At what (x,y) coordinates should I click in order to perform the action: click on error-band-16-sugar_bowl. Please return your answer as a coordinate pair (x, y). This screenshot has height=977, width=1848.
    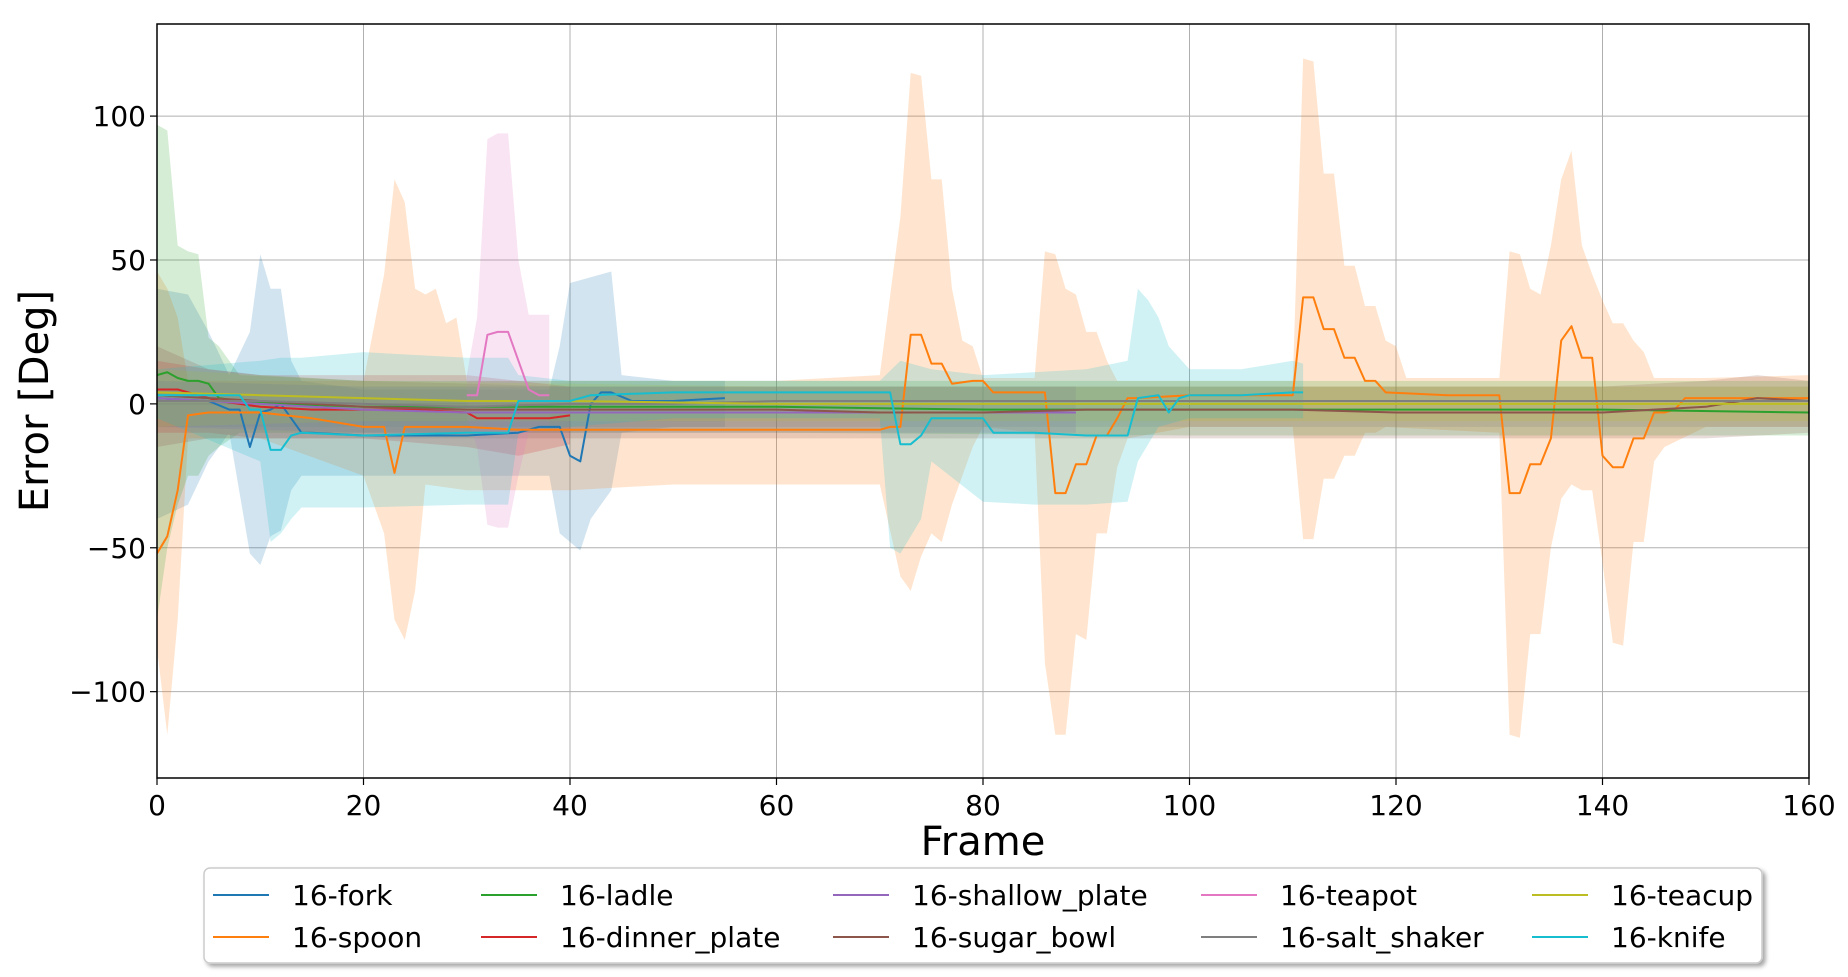
    Looking at the image, I should click on (983, 396).